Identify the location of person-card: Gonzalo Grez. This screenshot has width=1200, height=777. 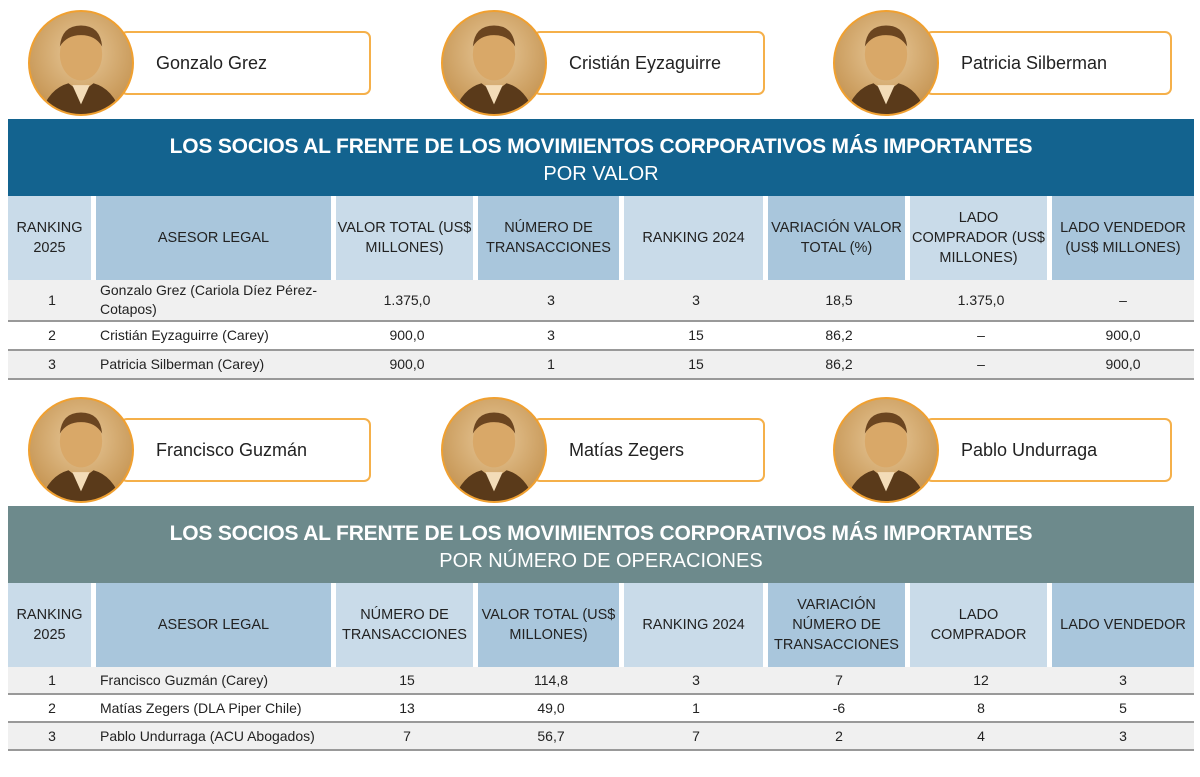
(199, 64).